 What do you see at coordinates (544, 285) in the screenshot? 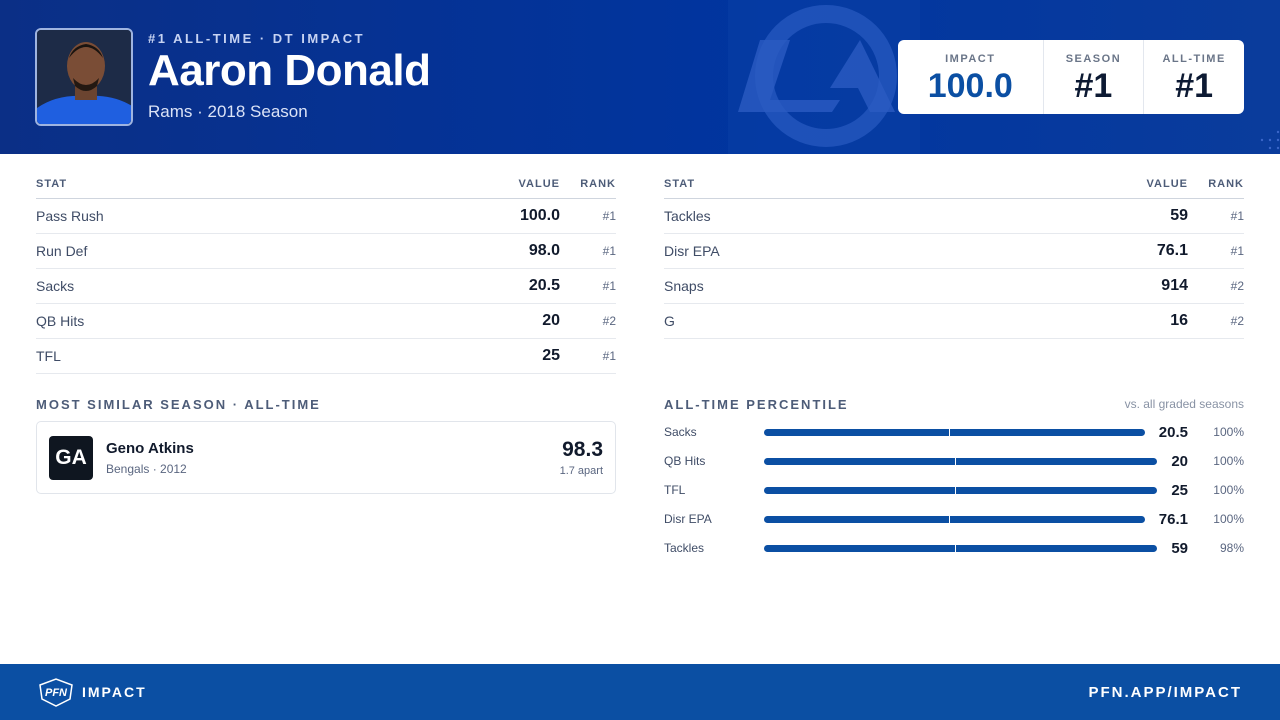
I see `stat-value: 20.5` at bounding box center [544, 285].